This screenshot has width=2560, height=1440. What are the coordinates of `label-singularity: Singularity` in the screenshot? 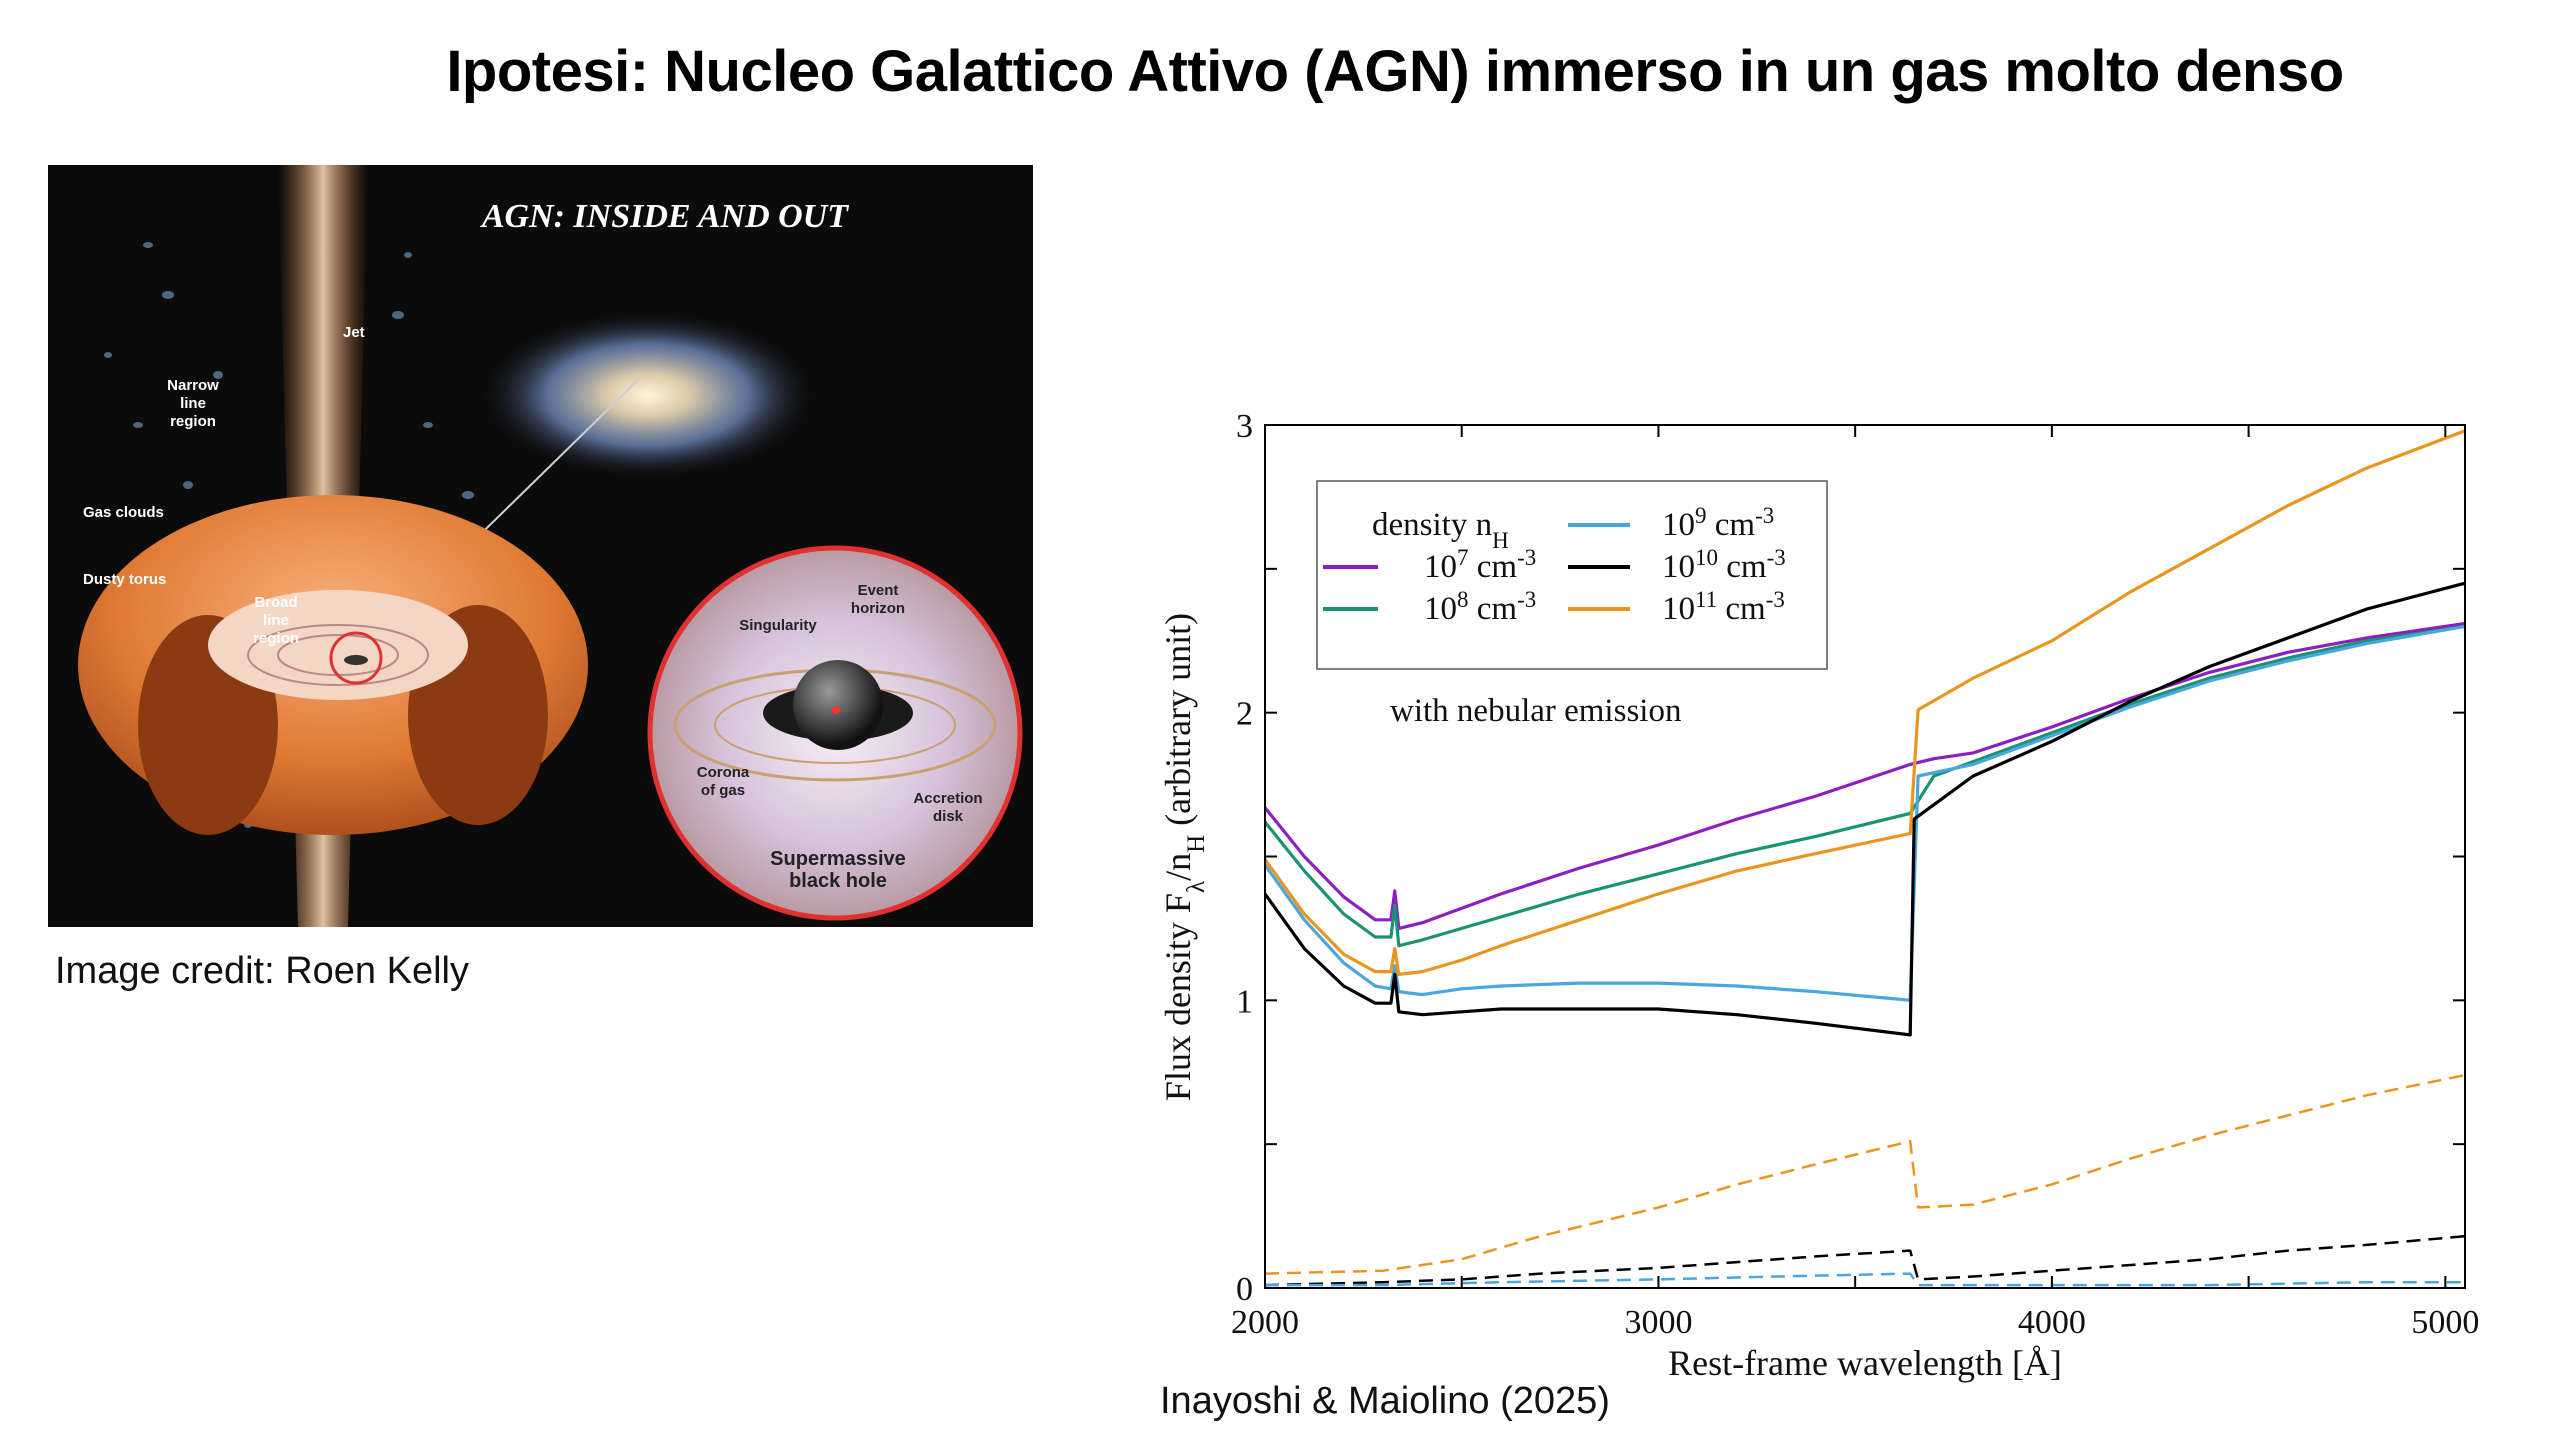 It's located at (778, 625).